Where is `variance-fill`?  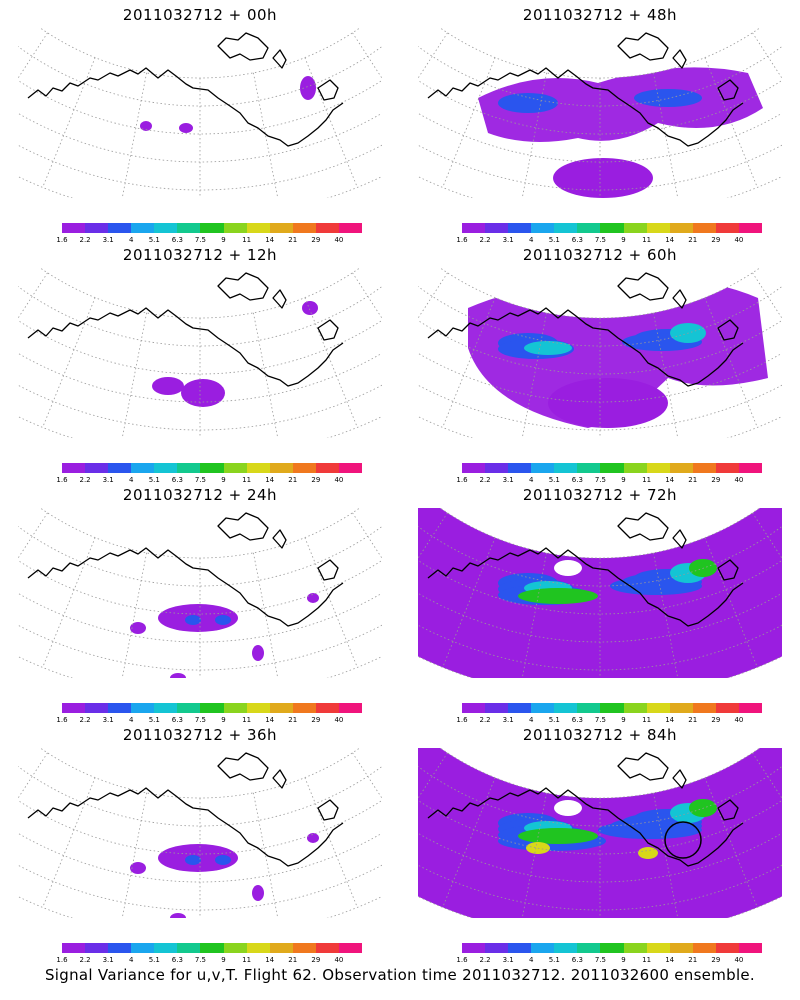 variance-fill is located at coordinates (600, 593).